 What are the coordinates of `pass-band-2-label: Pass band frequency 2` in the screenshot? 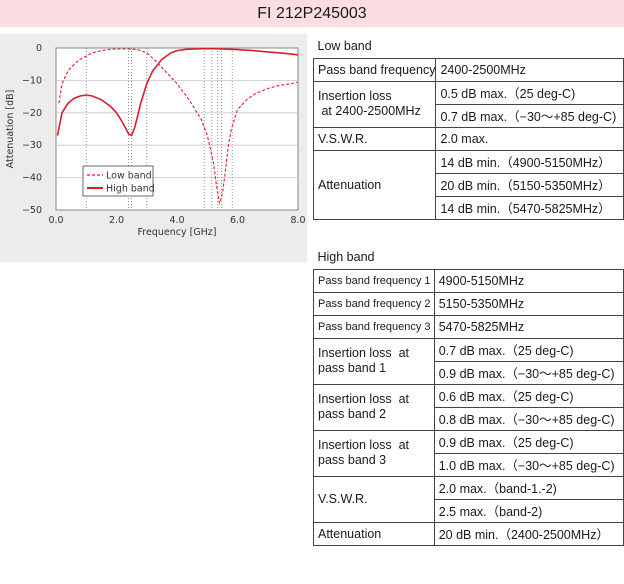 It's located at (374, 303).